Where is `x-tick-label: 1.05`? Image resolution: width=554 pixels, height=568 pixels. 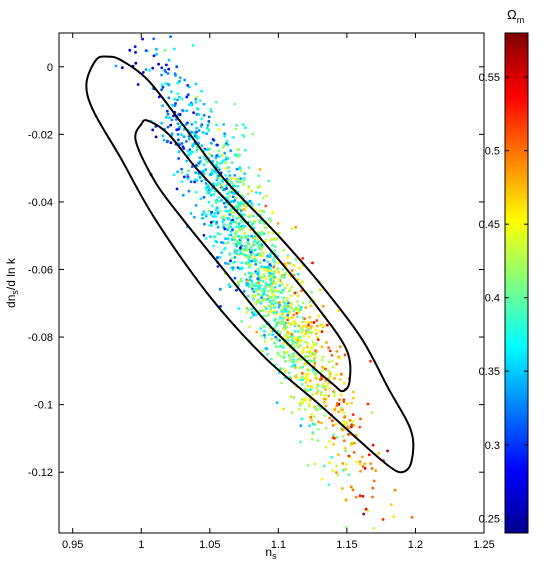 x-tick-label: 1.05 is located at coordinates (209, 545).